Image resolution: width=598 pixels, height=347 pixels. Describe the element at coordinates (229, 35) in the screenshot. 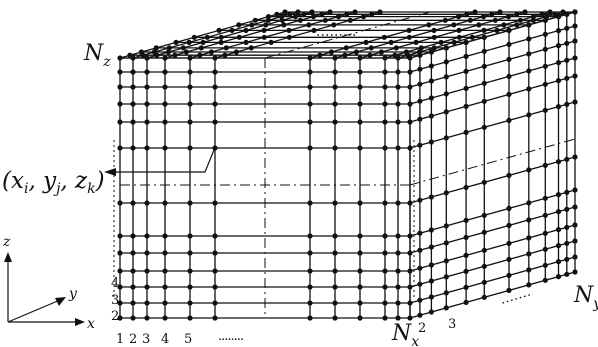

I see `top-grid-line` at that location.